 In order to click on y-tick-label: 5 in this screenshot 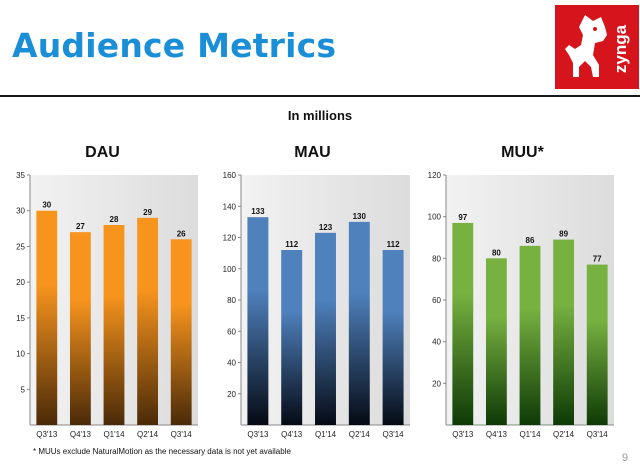, I will do `click(23, 389)`.